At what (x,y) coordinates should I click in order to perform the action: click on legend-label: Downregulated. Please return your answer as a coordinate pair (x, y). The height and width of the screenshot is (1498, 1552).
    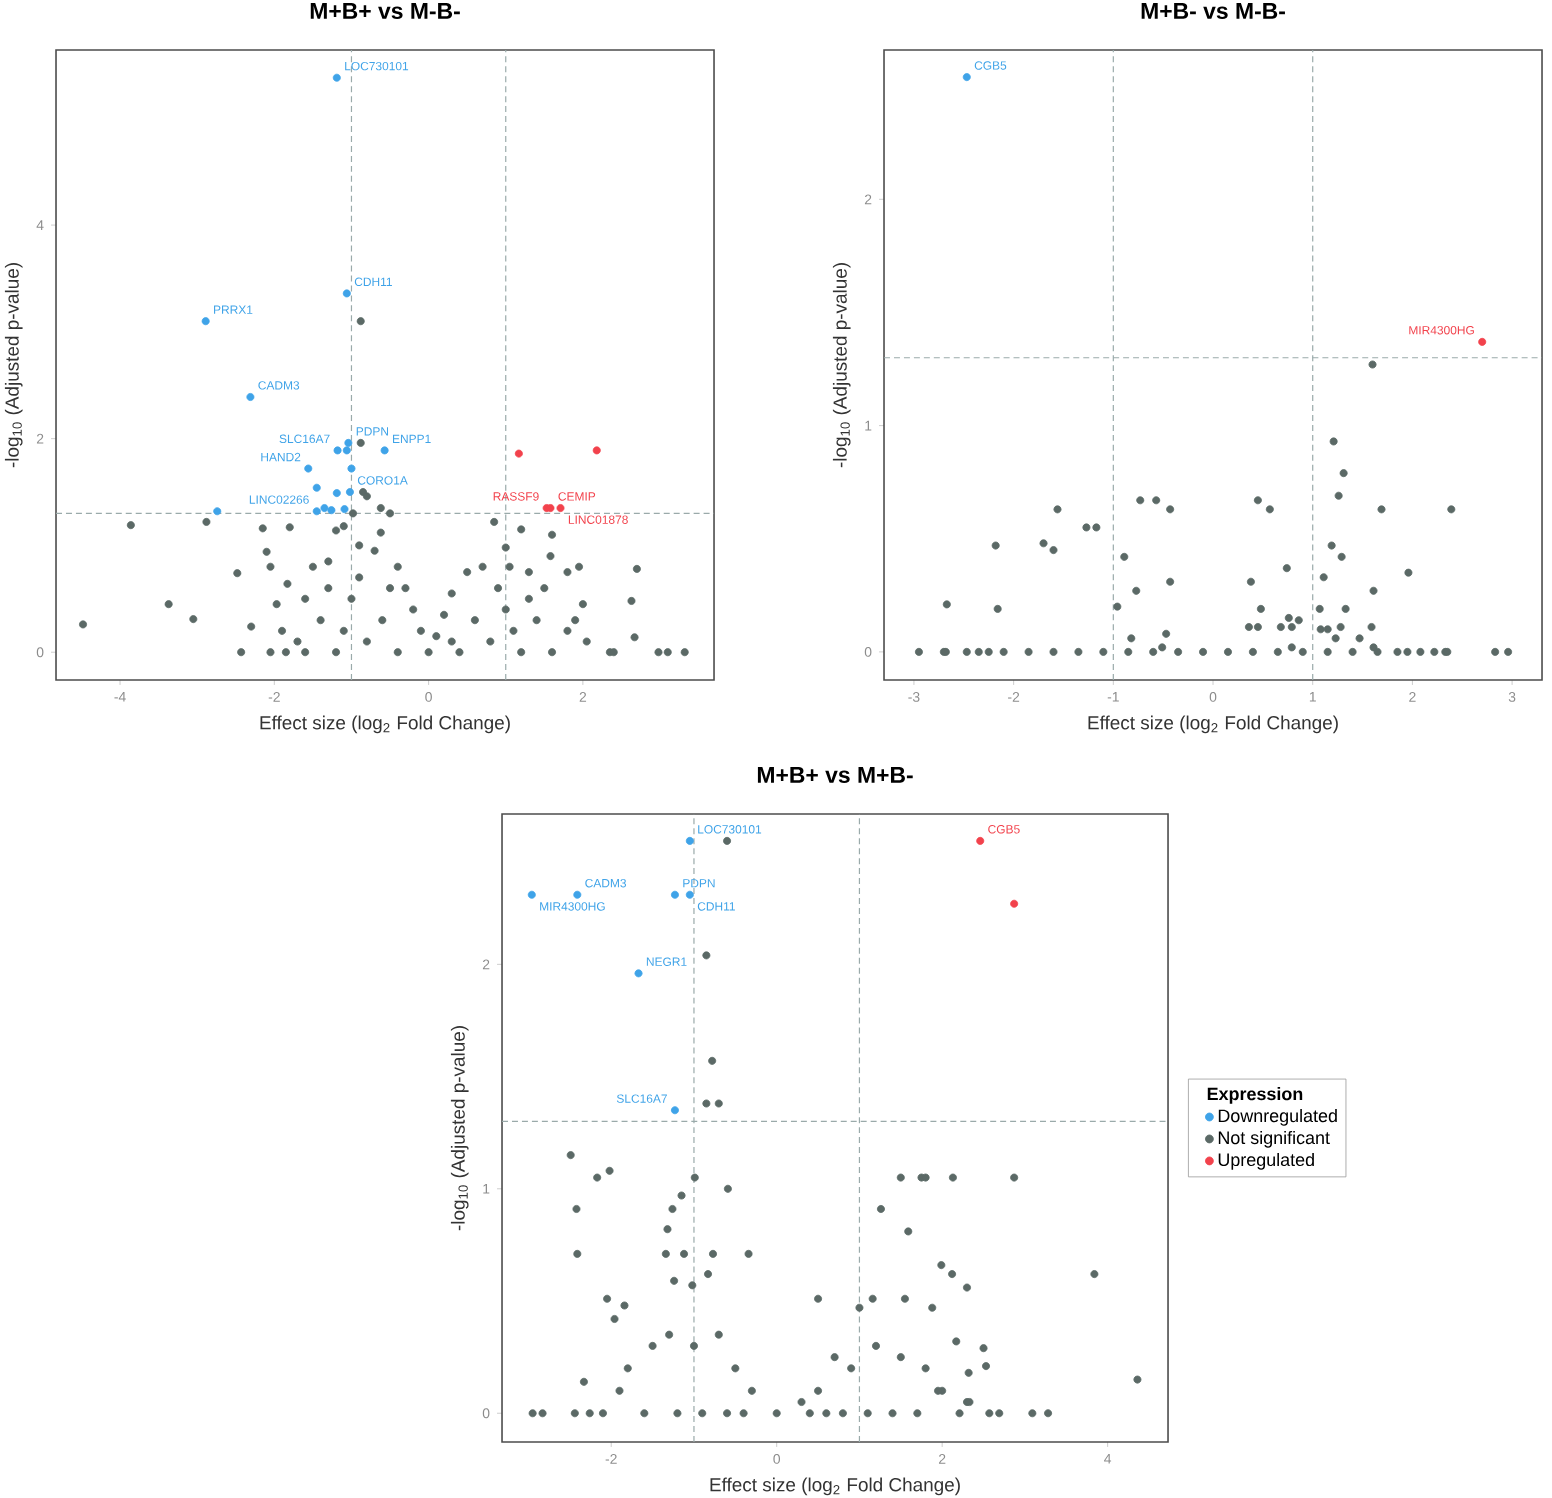
    Looking at the image, I should click on (1277, 1117).